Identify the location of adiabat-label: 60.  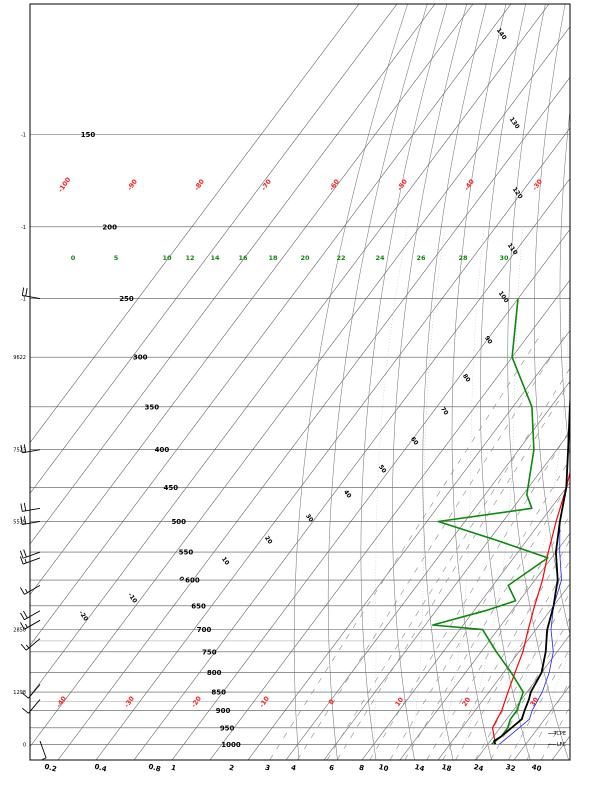
(414, 441).